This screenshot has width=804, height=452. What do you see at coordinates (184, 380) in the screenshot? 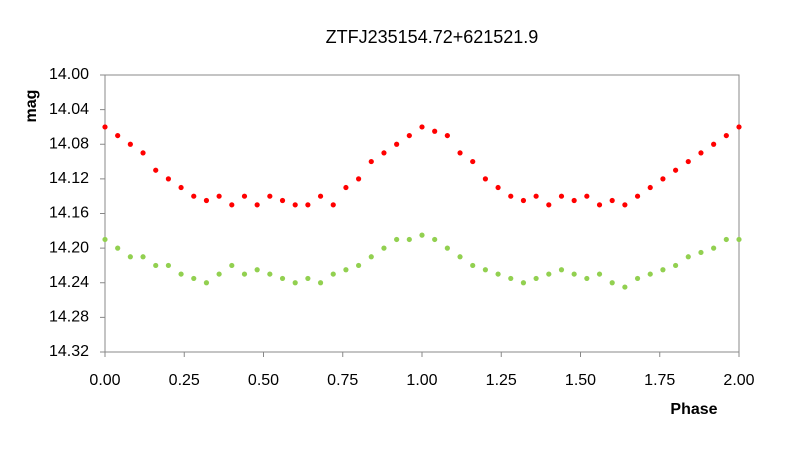
I see `x-tick-label: 0.25` at bounding box center [184, 380].